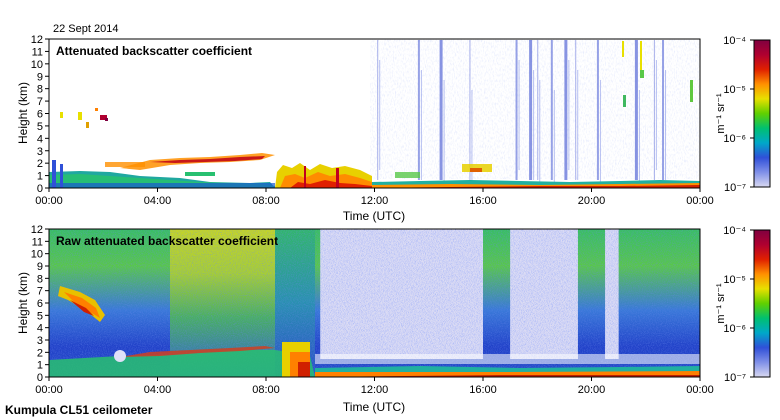 The image size is (780, 420). What do you see at coordinates (85, 29) in the screenshot?
I see `date-label: 22 Sept 2014` at bounding box center [85, 29].